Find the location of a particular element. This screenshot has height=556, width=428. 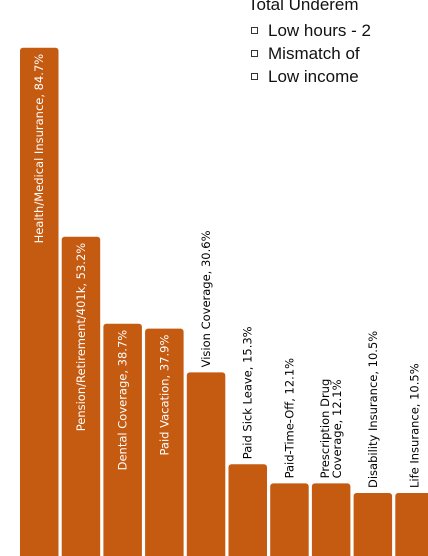

bar-data-label: Dental Coverage, 38.7% is located at coordinates (123, 400).